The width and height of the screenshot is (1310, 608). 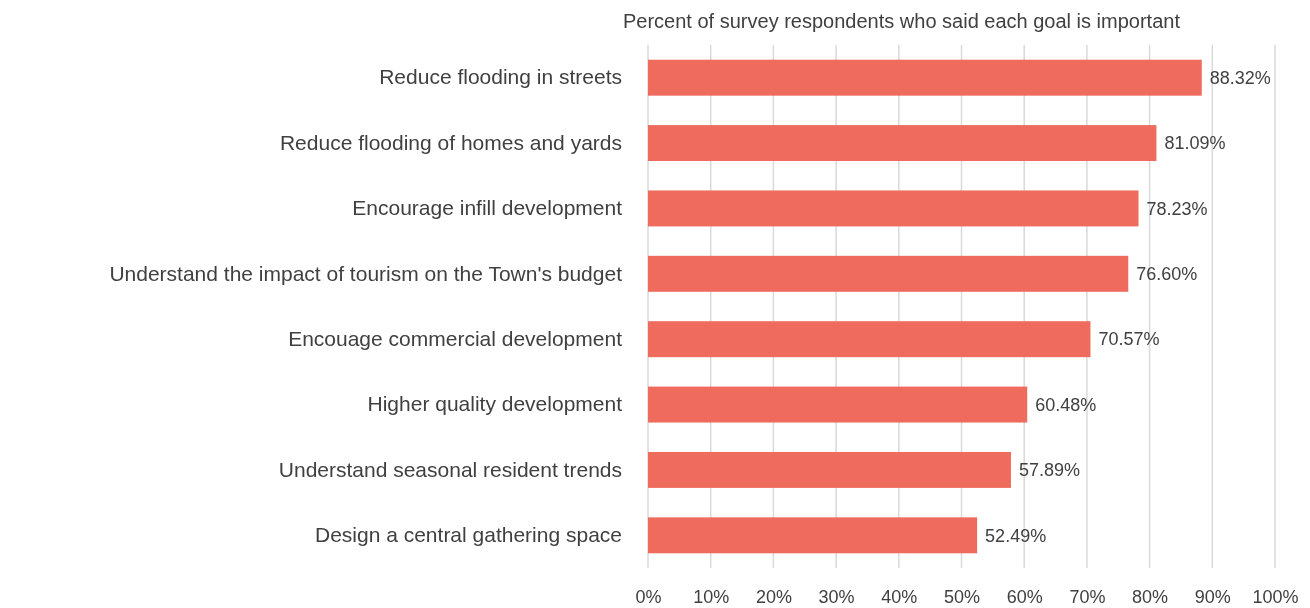 What do you see at coordinates (500, 77) in the screenshot?
I see `y-tick-label: Reduce flooding in streets` at bounding box center [500, 77].